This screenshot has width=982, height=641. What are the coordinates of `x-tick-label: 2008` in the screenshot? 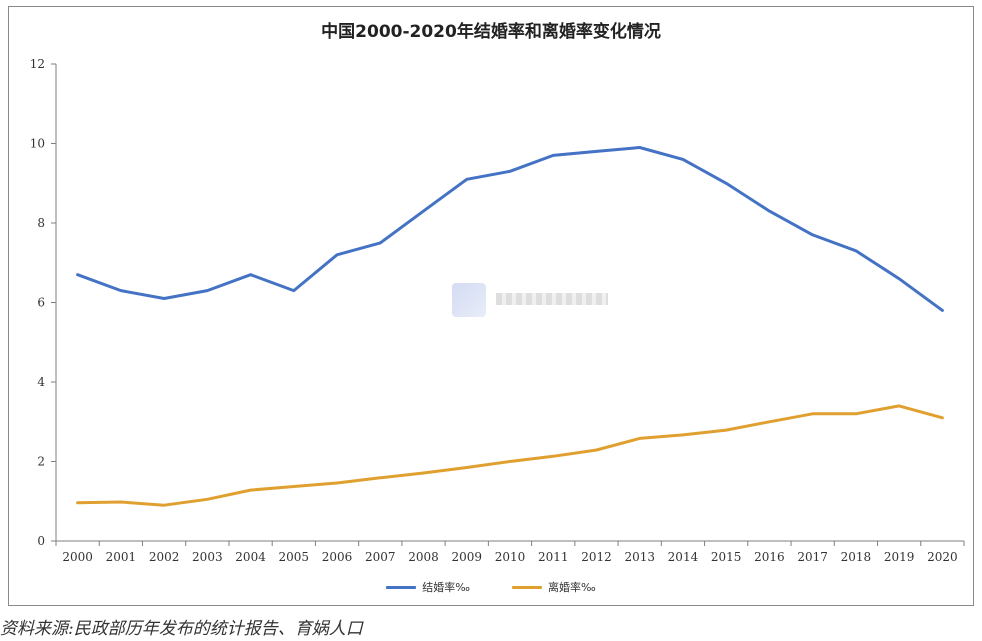 It's located at (423, 557).